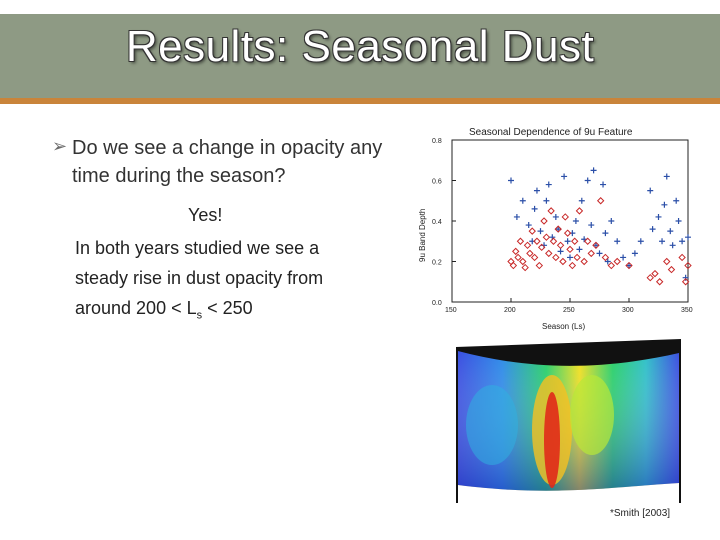  I want to click on answer-suffix: < 250, so click(227, 308).